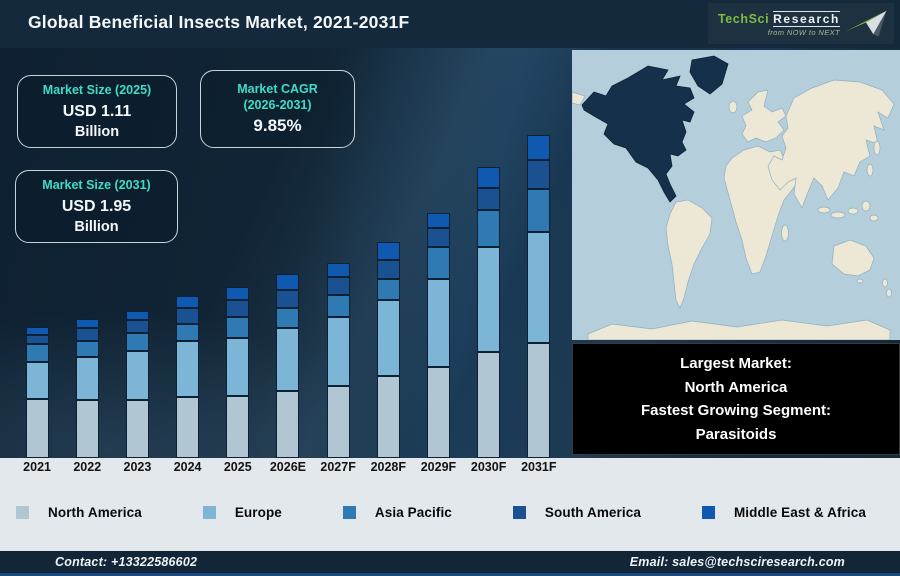 Image resolution: width=900 pixels, height=576 pixels. Describe the element at coordinates (736, 434) in the screenshot. I see `callout-line: Parasitoids` at that location.